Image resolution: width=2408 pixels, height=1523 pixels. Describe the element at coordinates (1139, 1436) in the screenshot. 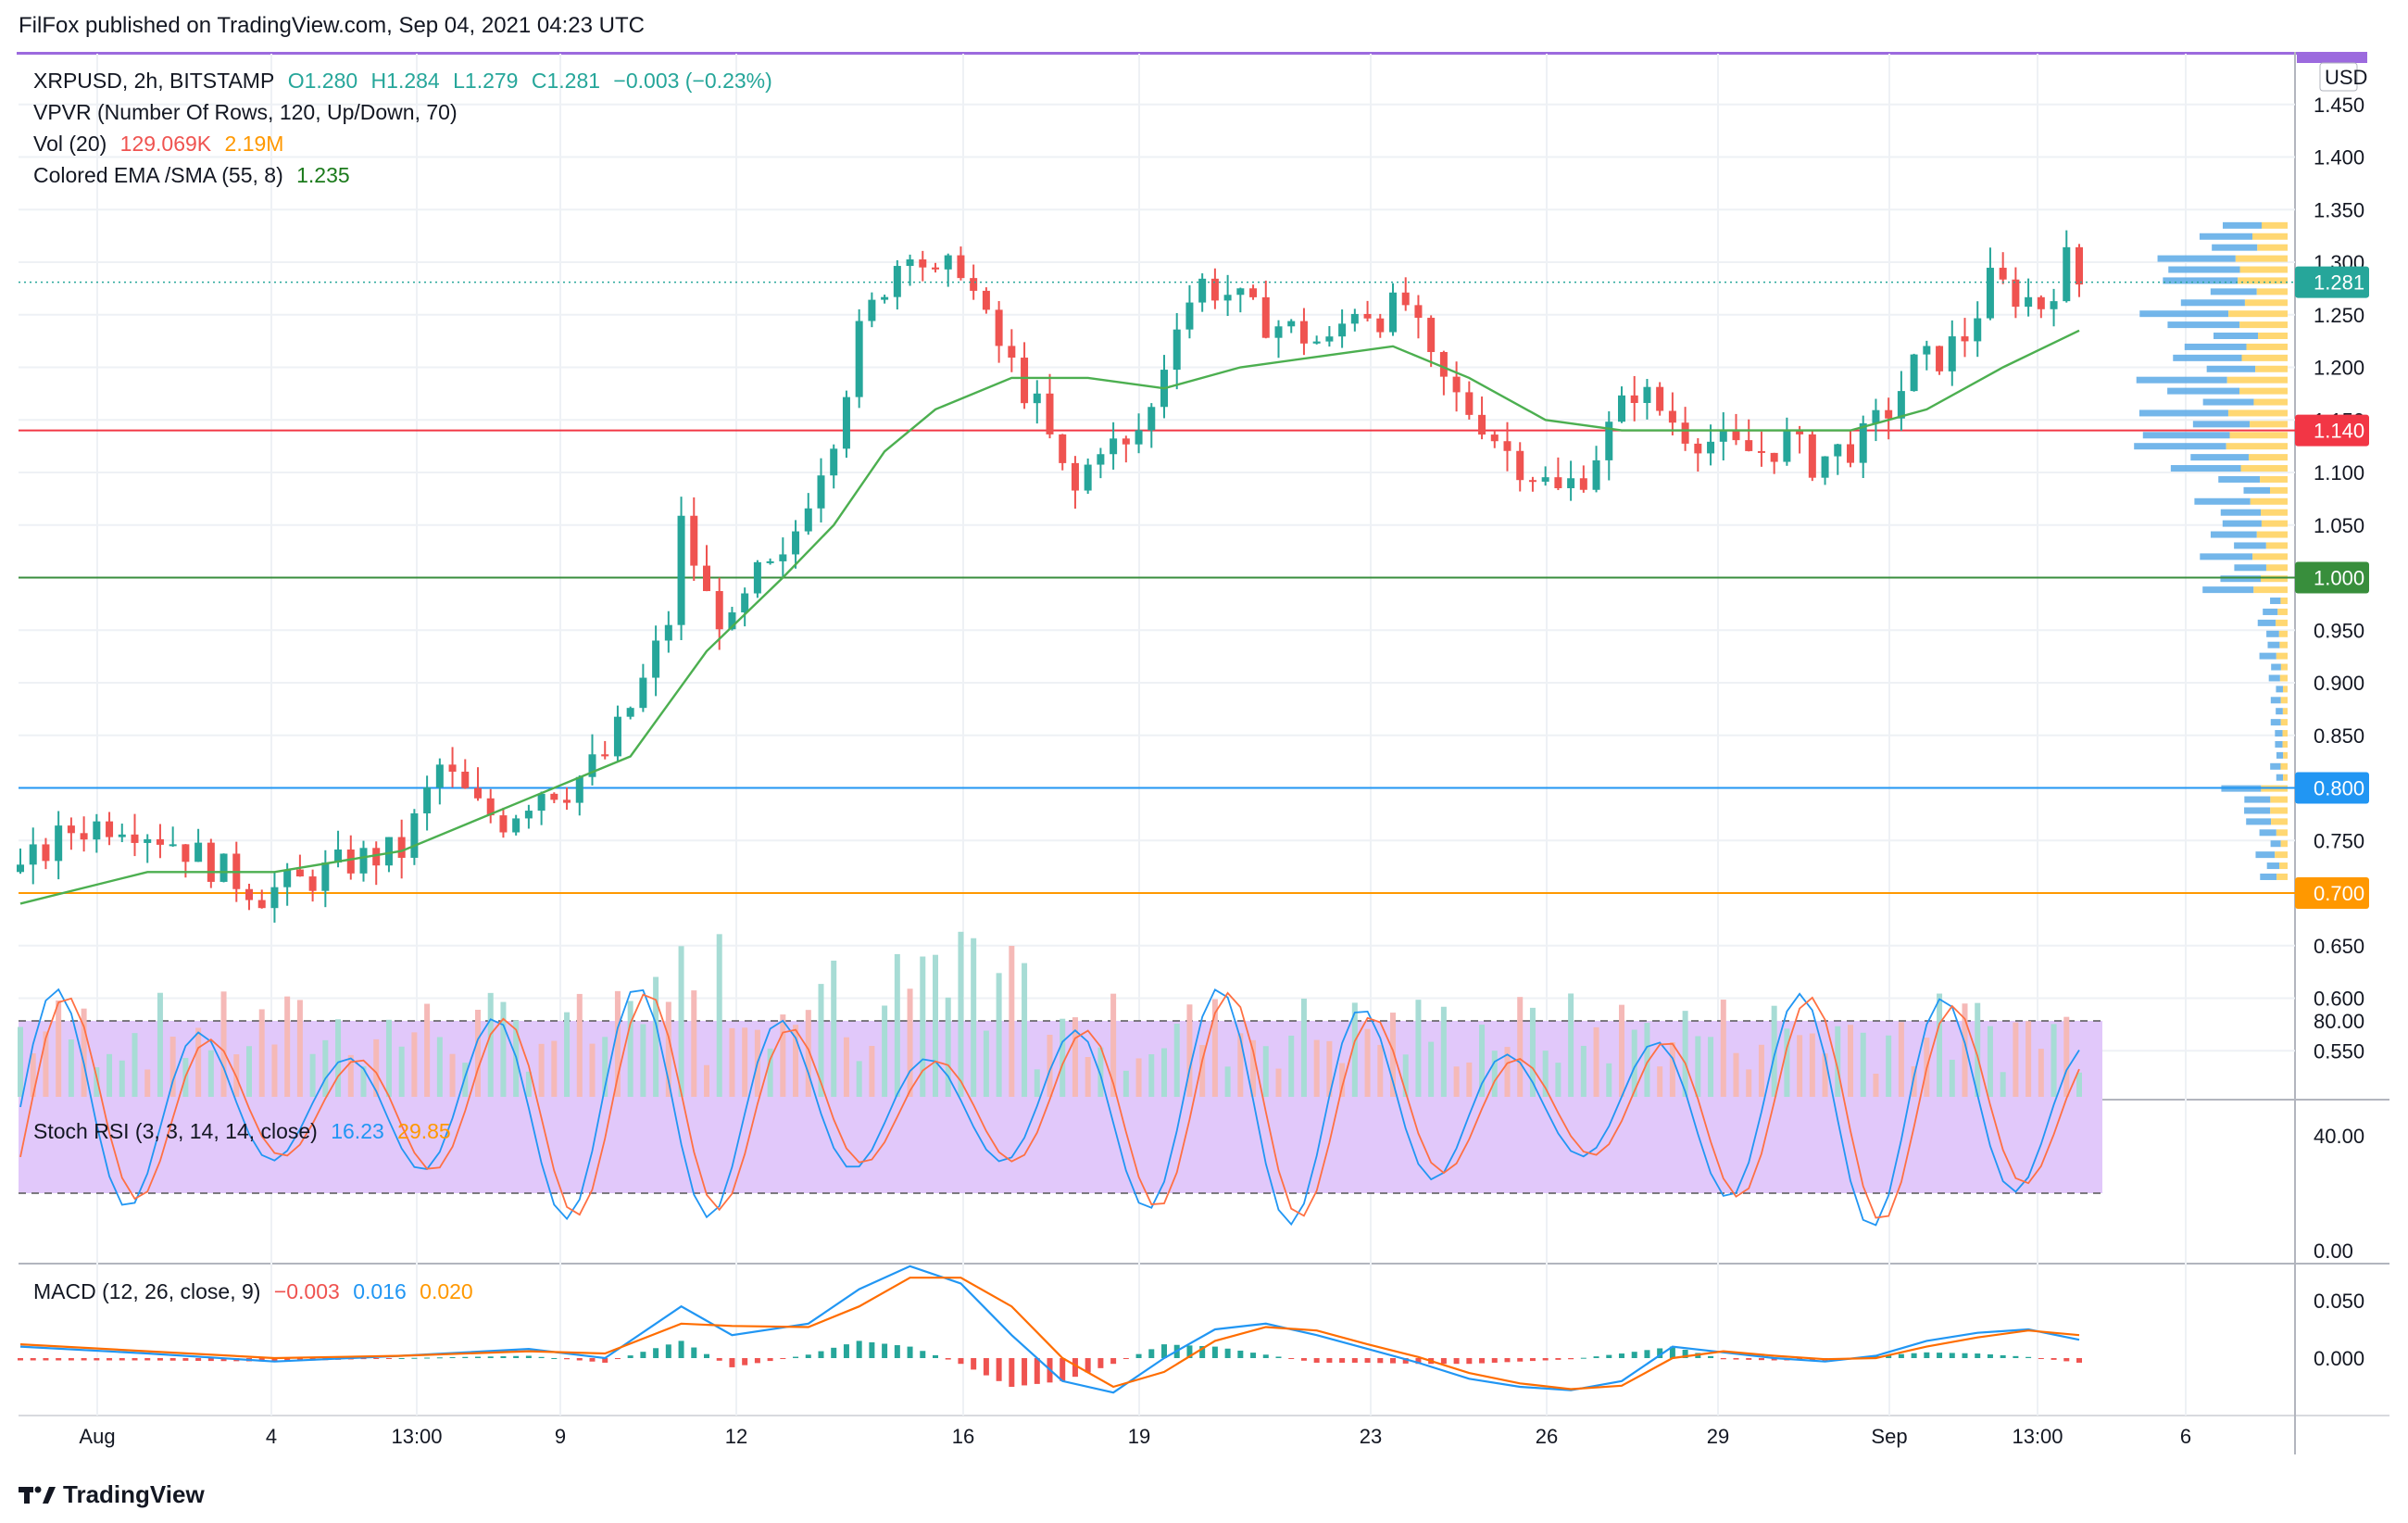

I see `x-tick-label: 19` at that location.